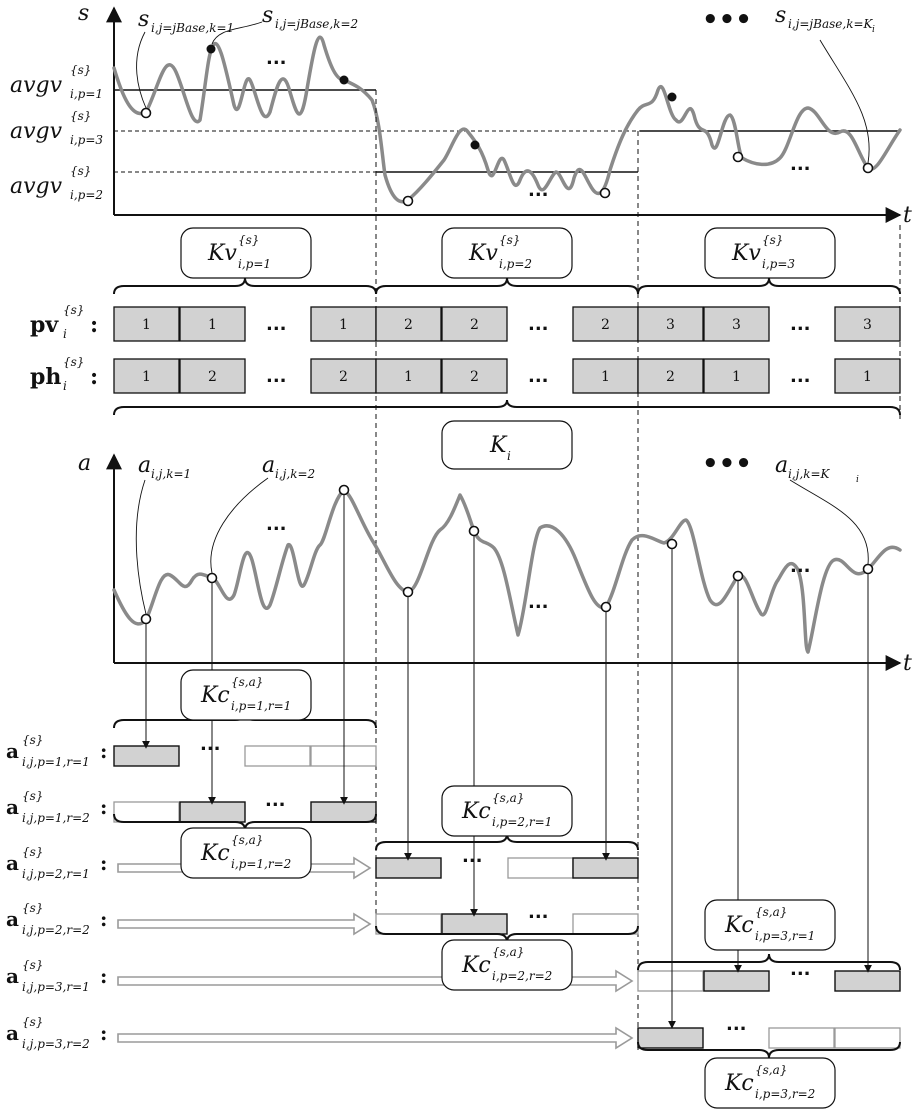 The image size is (917, 1114). I want to click on svg-text: Kv, so click(746, 253).